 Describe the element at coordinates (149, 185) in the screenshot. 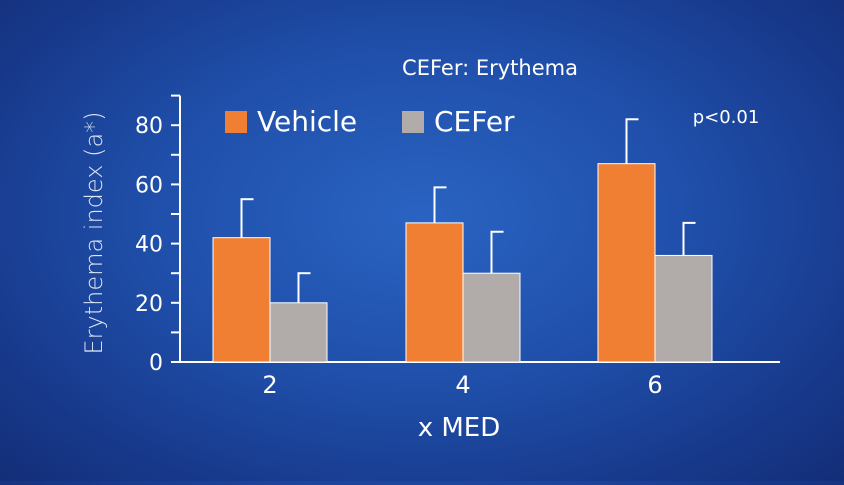

I see `y-tick-label: 60` at that location.